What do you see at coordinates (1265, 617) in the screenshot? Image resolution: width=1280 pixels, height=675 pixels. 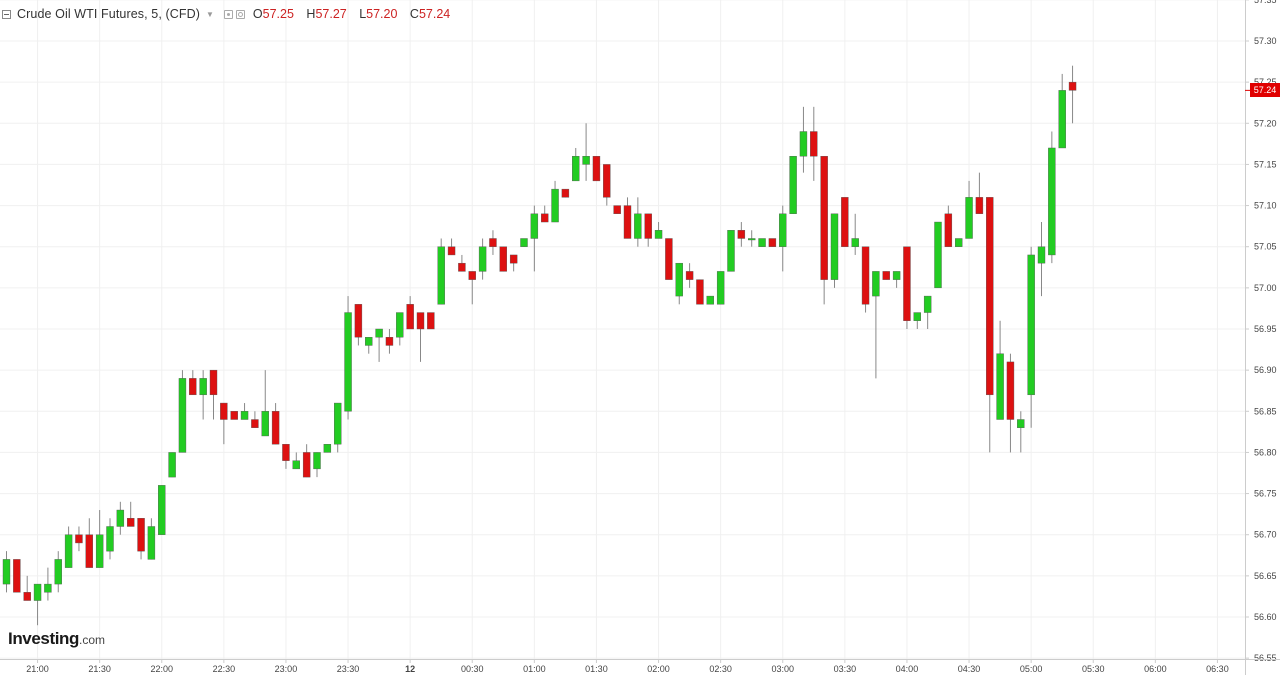 I see `y-tick-label: 56.60` at bounding box center [1265, 617].